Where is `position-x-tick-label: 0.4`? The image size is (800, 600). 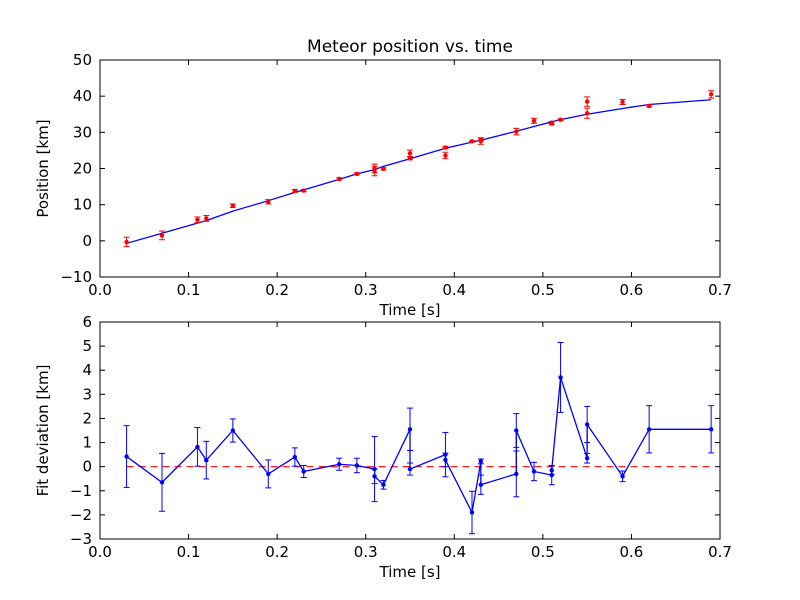 position-x-tick-label: 0.4 is located at coordinates (454, 290).